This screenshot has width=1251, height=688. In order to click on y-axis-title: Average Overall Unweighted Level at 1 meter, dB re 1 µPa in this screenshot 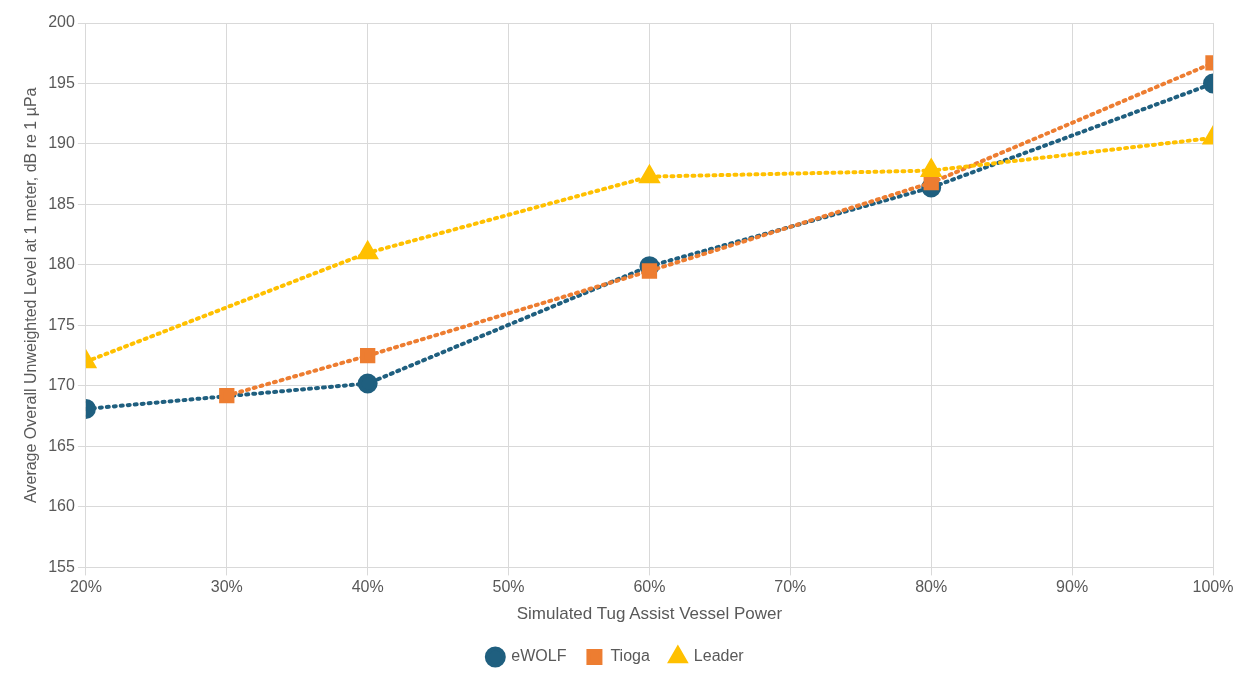, I will do `click(31, 295)`.